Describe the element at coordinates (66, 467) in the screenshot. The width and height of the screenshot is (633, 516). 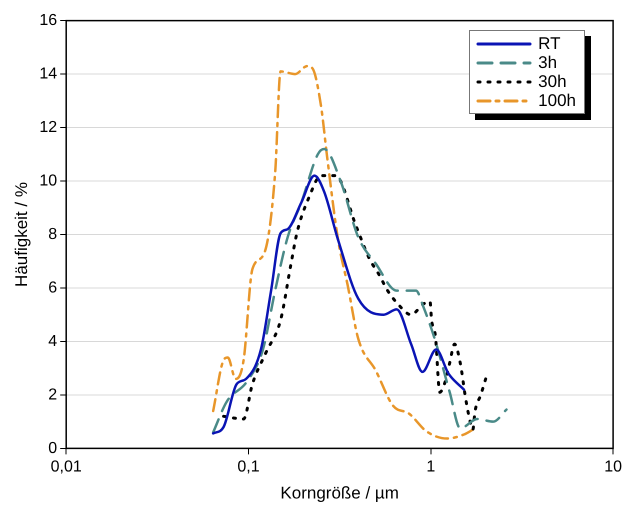
I see `x-tick-label: 0,01` at that location.